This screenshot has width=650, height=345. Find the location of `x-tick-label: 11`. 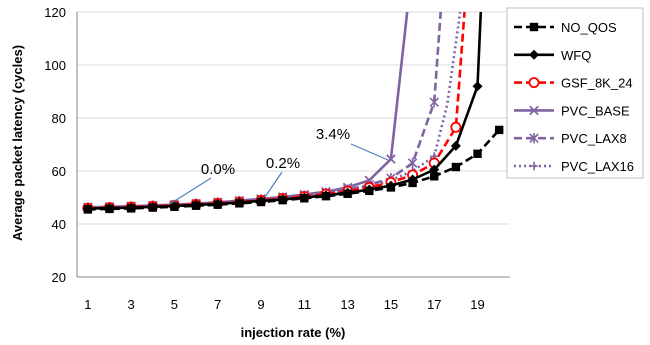

x-tick-label: 11 is located at coordinates (305, 304).